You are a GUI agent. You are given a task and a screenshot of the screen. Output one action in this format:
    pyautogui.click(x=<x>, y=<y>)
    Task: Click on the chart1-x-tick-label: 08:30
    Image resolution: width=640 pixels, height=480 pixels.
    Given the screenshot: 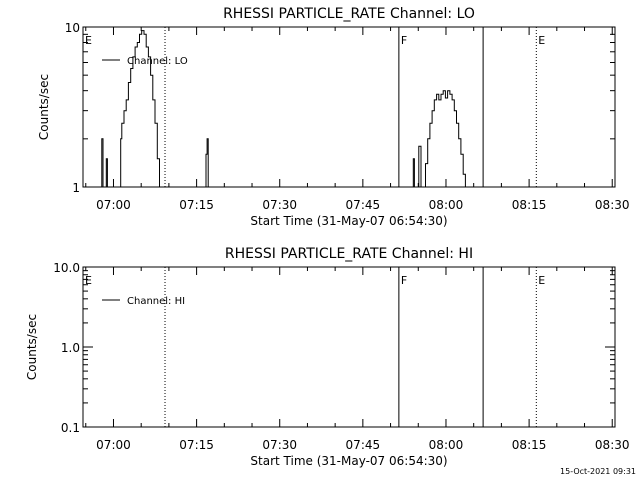 What is the action you would take?
    pyautogui.click(x=612, y=205)
    